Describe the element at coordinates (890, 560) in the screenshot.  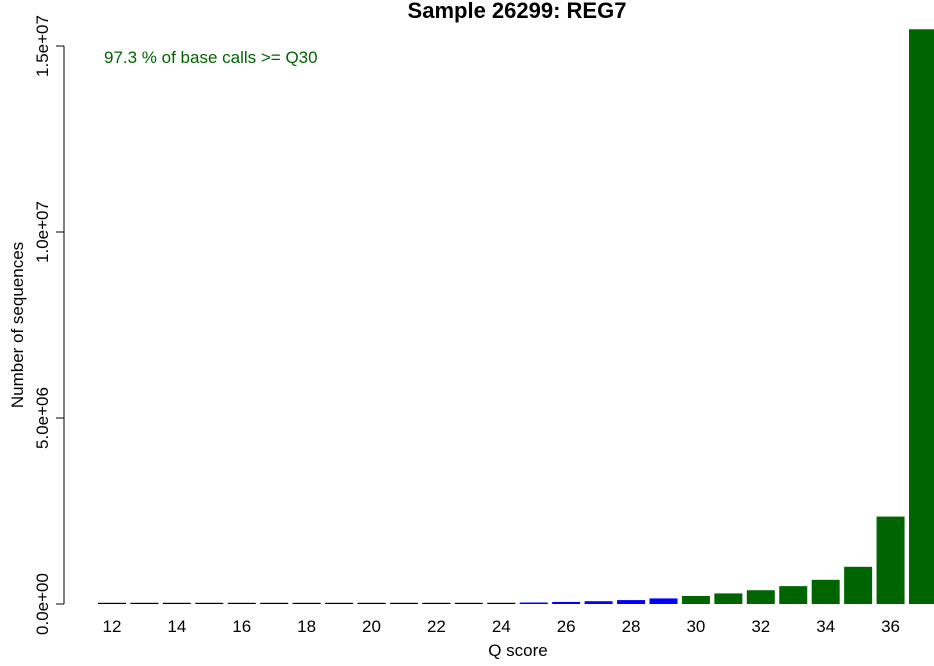
I see `bar-q36` at that location.